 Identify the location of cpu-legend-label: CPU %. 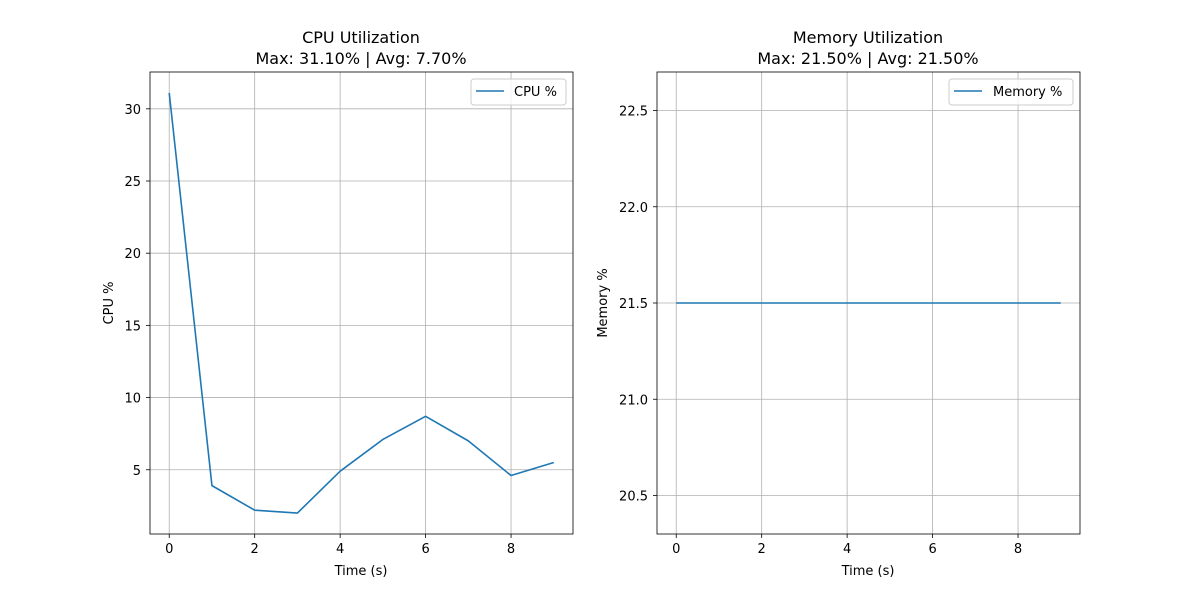
(535, 92).